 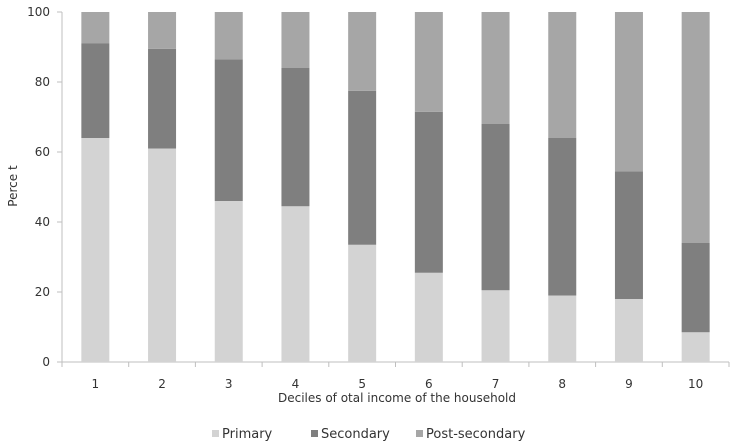 I want to click on x-tick-label: 9, so click(x=629, y=384).